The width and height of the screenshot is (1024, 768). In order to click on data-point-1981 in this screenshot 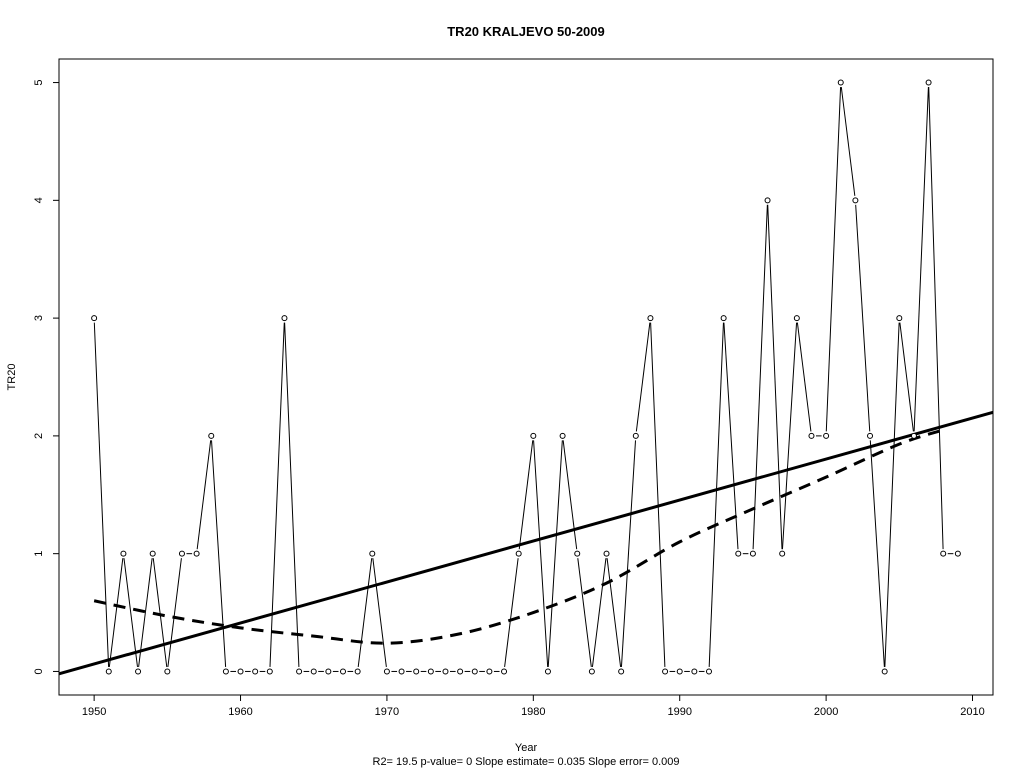, I will do `click(547, 671)`.